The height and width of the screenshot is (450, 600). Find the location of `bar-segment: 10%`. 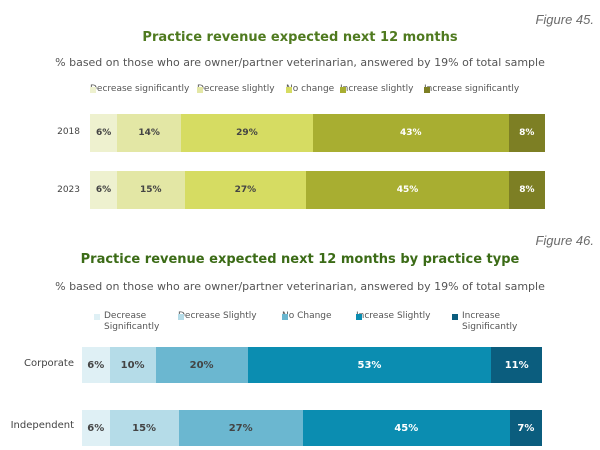

bar-segment: 10% is located at coordinates (132, 365).